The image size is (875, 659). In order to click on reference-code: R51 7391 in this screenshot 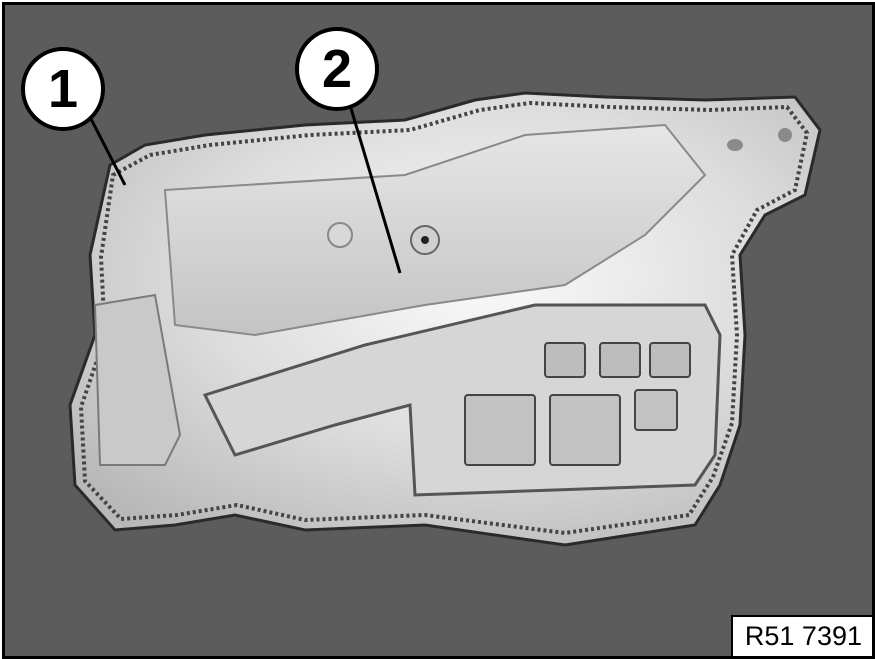, I will do `click(801, 635)`.